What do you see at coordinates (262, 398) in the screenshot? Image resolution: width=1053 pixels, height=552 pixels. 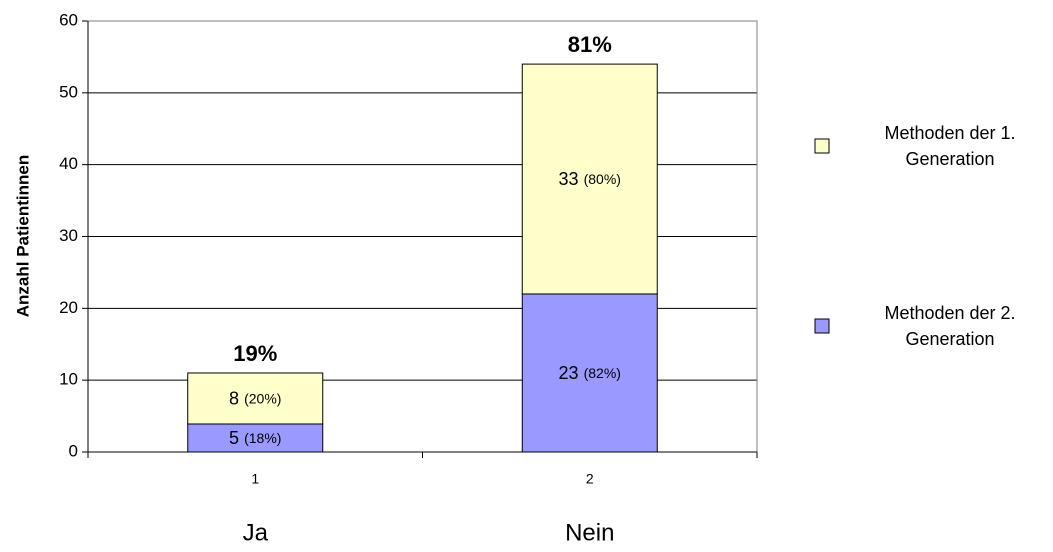 I see `segment-percent: (20%)` at bounding box center [262, 398].